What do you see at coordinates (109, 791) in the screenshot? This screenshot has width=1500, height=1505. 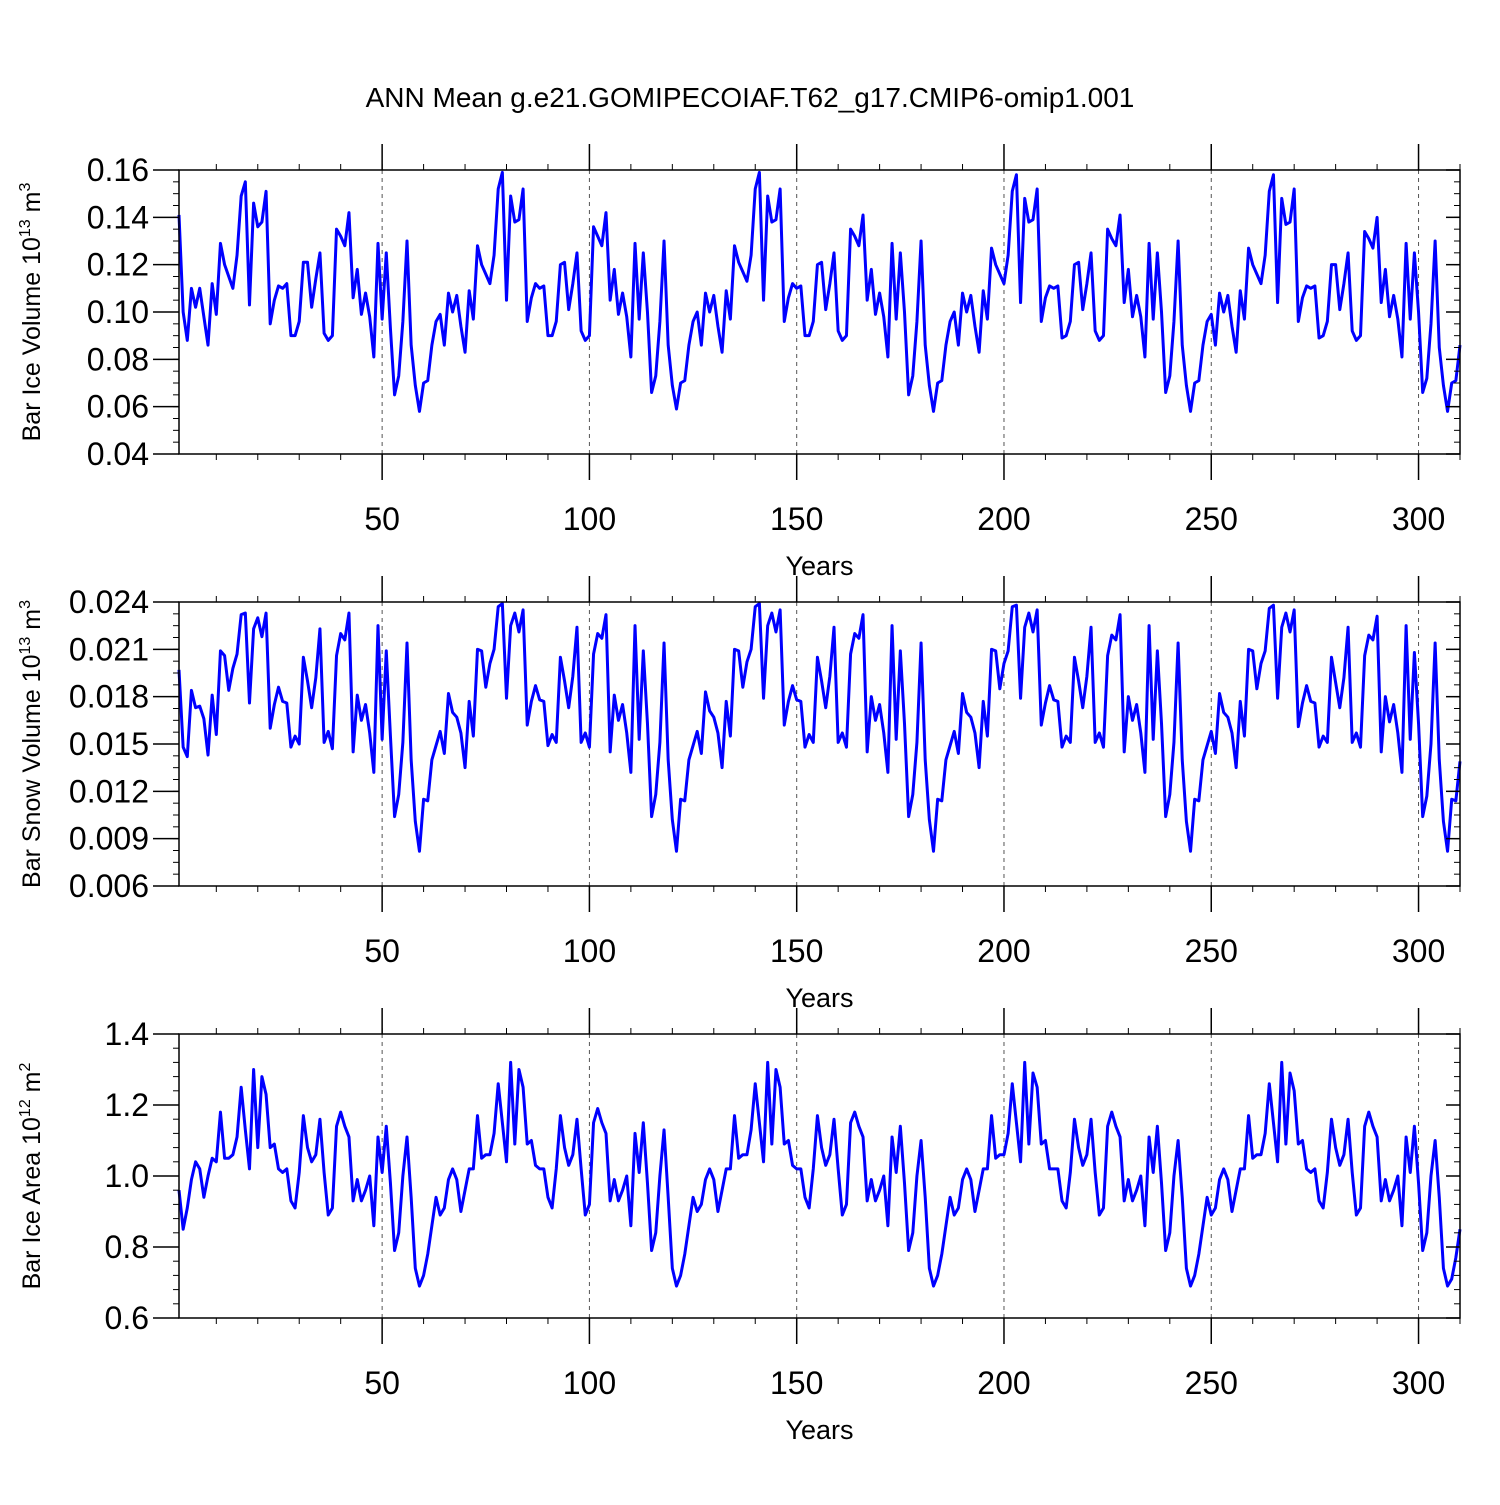 I see `snow-volume-y-tick-label: 0.012` at bounding box center [109, 791].